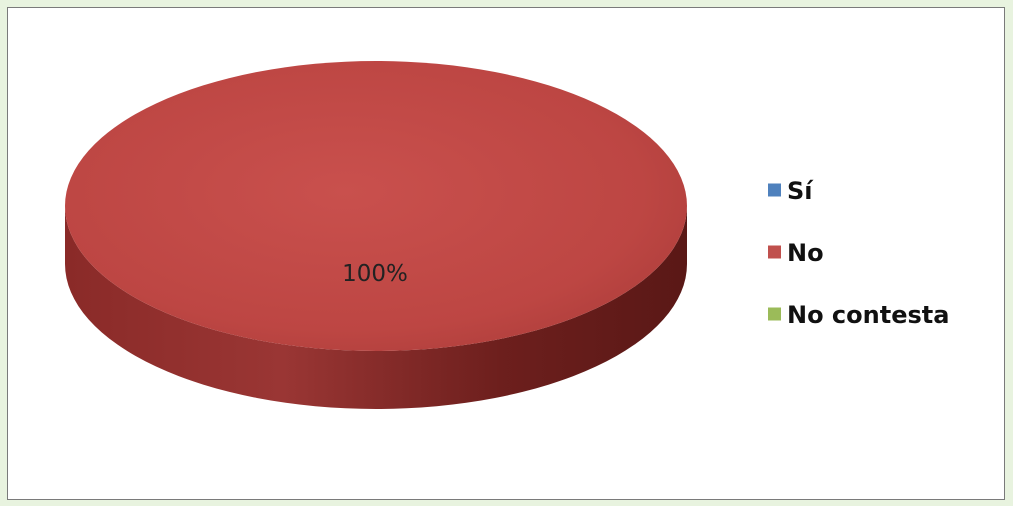 Image resolution: width=1013 pixels, height=506 pixels. I want to click on legend-label-s-: Sí, so click(800, 191).